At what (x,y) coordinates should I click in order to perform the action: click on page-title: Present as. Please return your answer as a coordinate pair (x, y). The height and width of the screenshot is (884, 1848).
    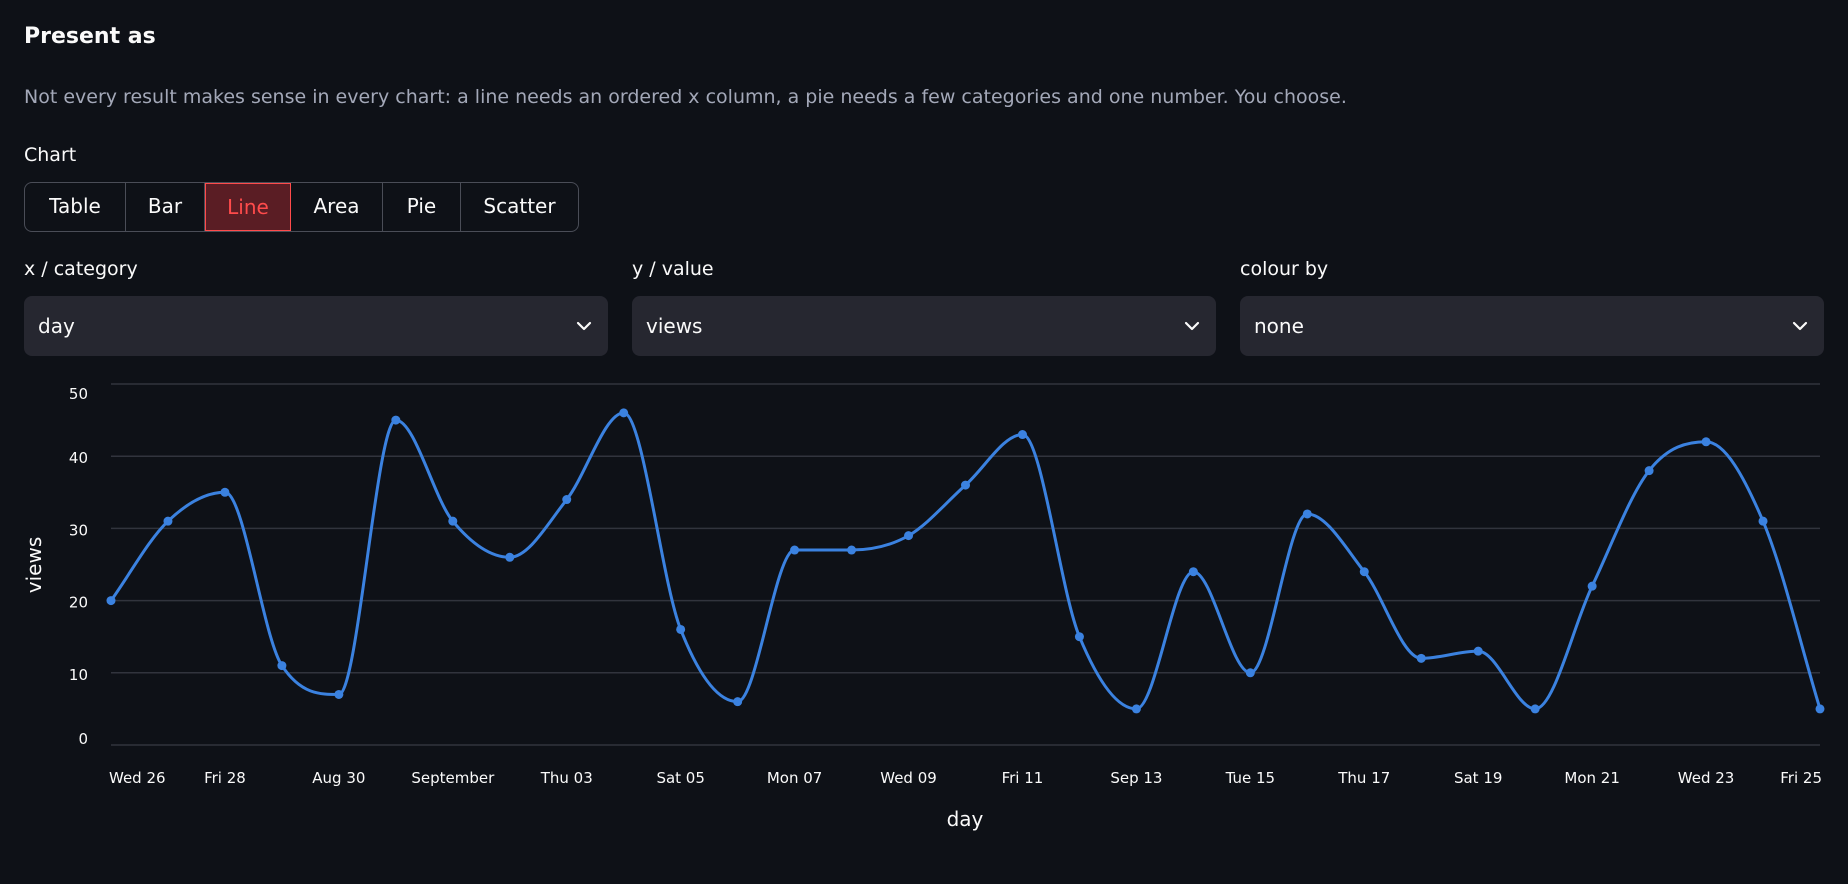
    Looking at the image, I should click on (90, 36).